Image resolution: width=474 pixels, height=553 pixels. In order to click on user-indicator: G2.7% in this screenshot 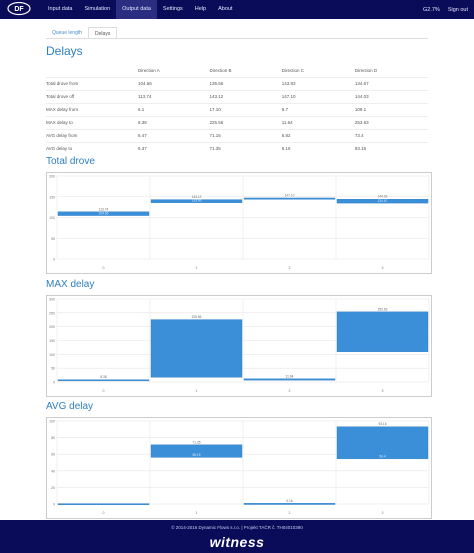, I will do `click(431, 9)`.